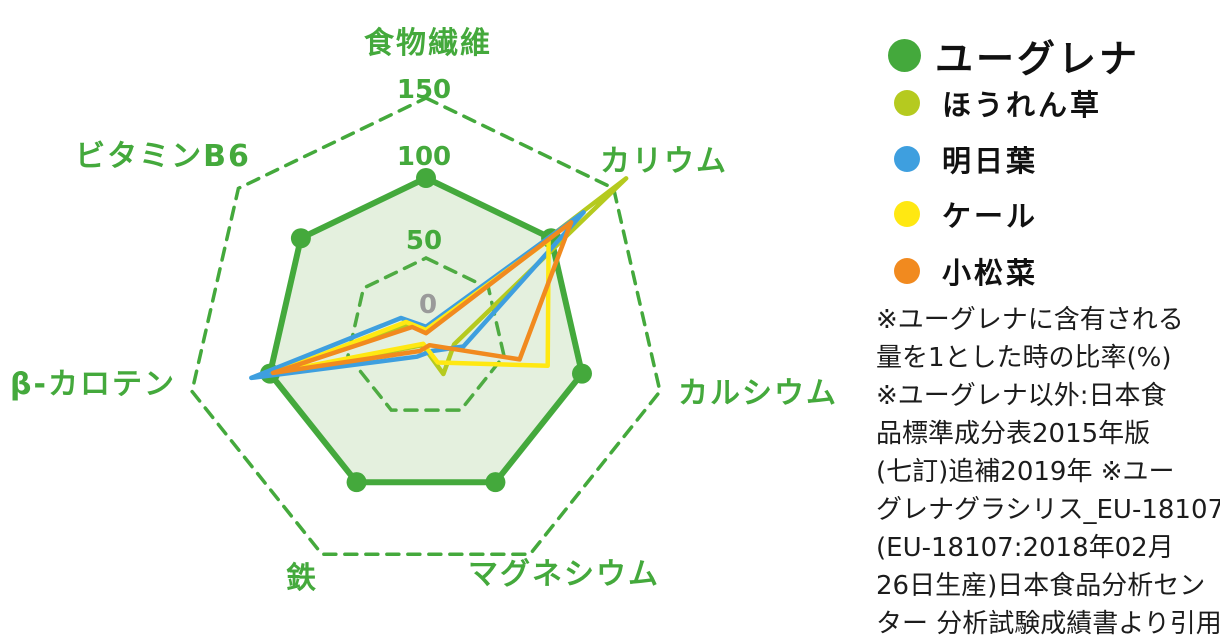  What do you see at coordinates (564, 574) in the screenshot?
I see `axis-label-3: マグネシウム` at bounding box center [564, 574].